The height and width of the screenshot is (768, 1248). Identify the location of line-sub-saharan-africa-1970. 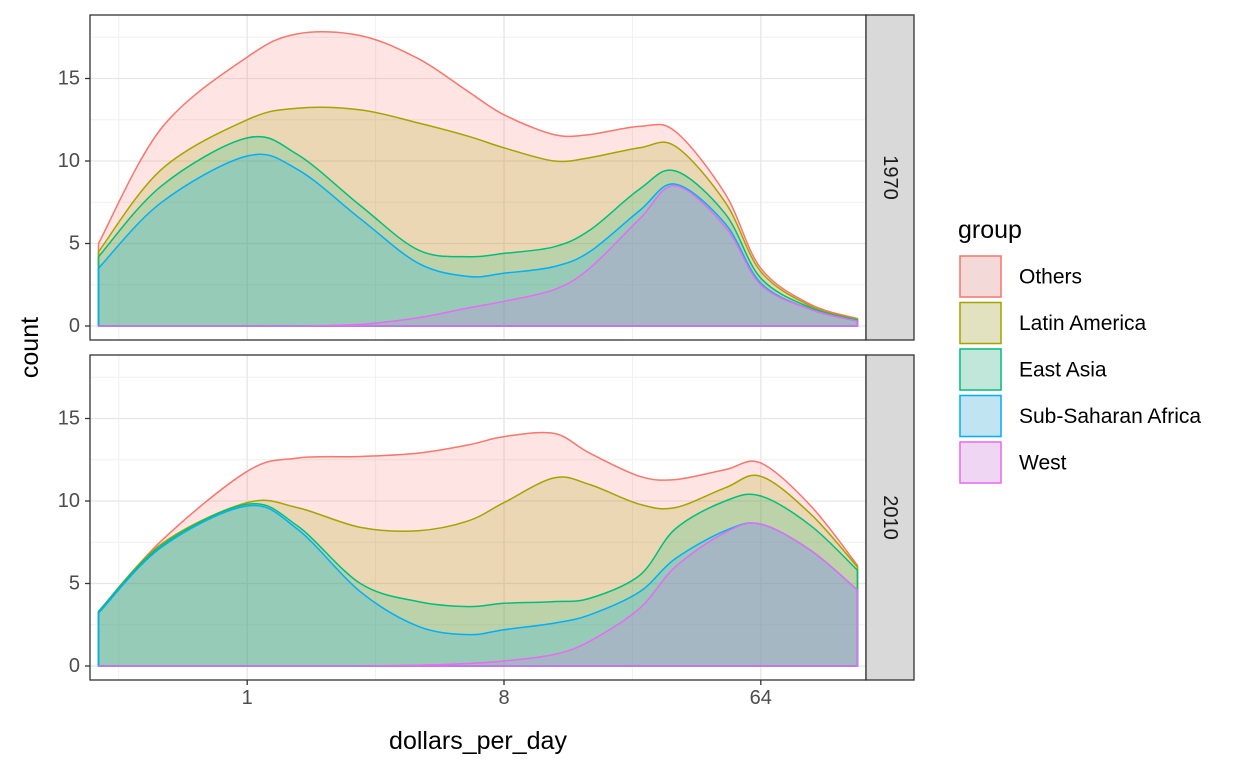
(478, 240).